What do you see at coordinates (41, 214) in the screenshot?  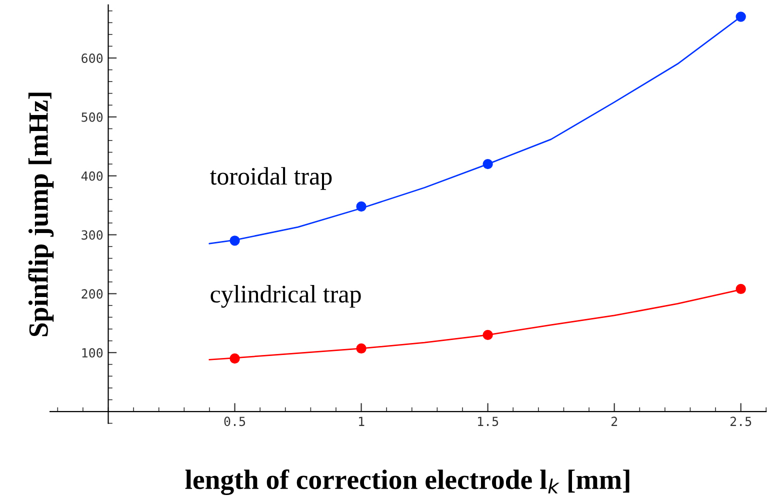 I see `y-axis-title: Spinflip jump [mHz]` at bounding box center [41, 214].